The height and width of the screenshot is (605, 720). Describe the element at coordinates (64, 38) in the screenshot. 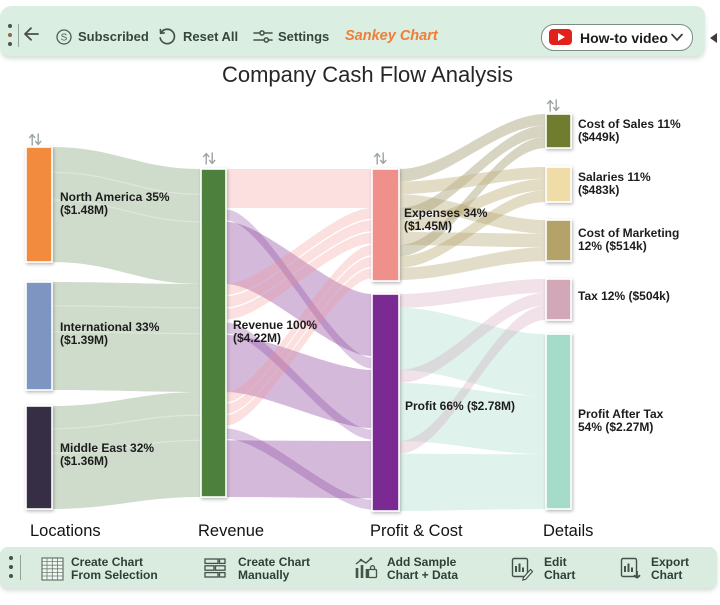

I see `svg-text: S` at that location.